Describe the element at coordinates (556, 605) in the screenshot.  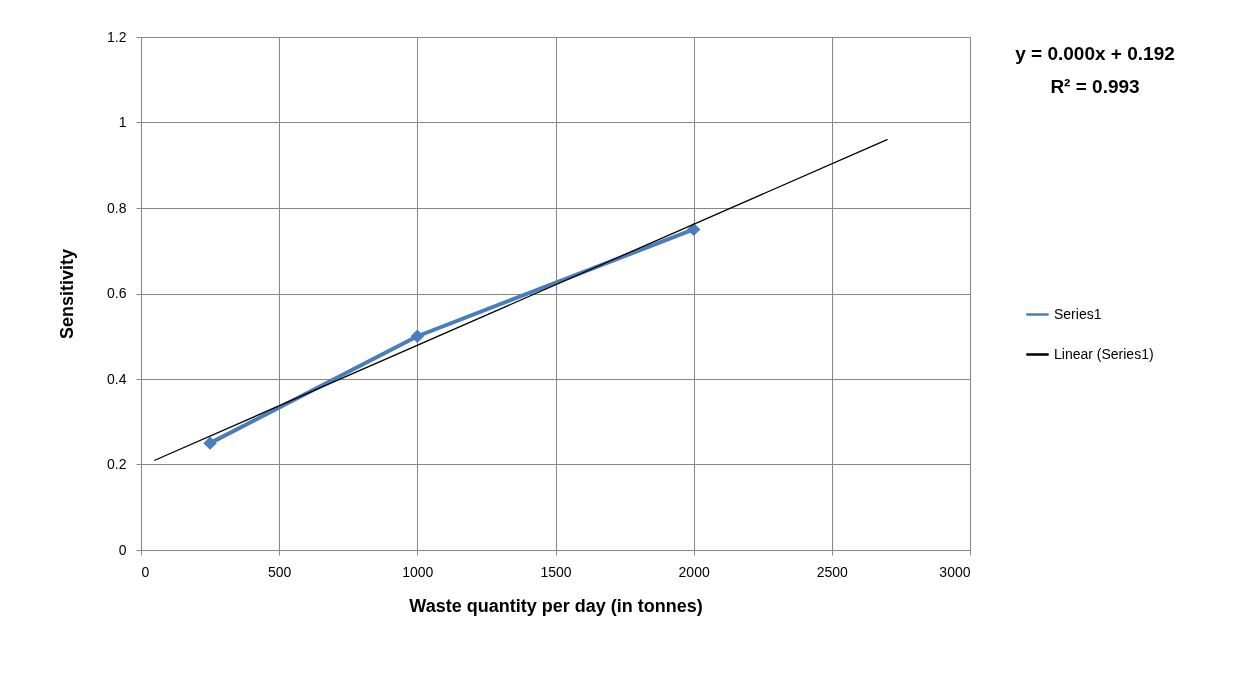
I see `x-axis-title: Waste quantity per day (in tonnes)` at that location.